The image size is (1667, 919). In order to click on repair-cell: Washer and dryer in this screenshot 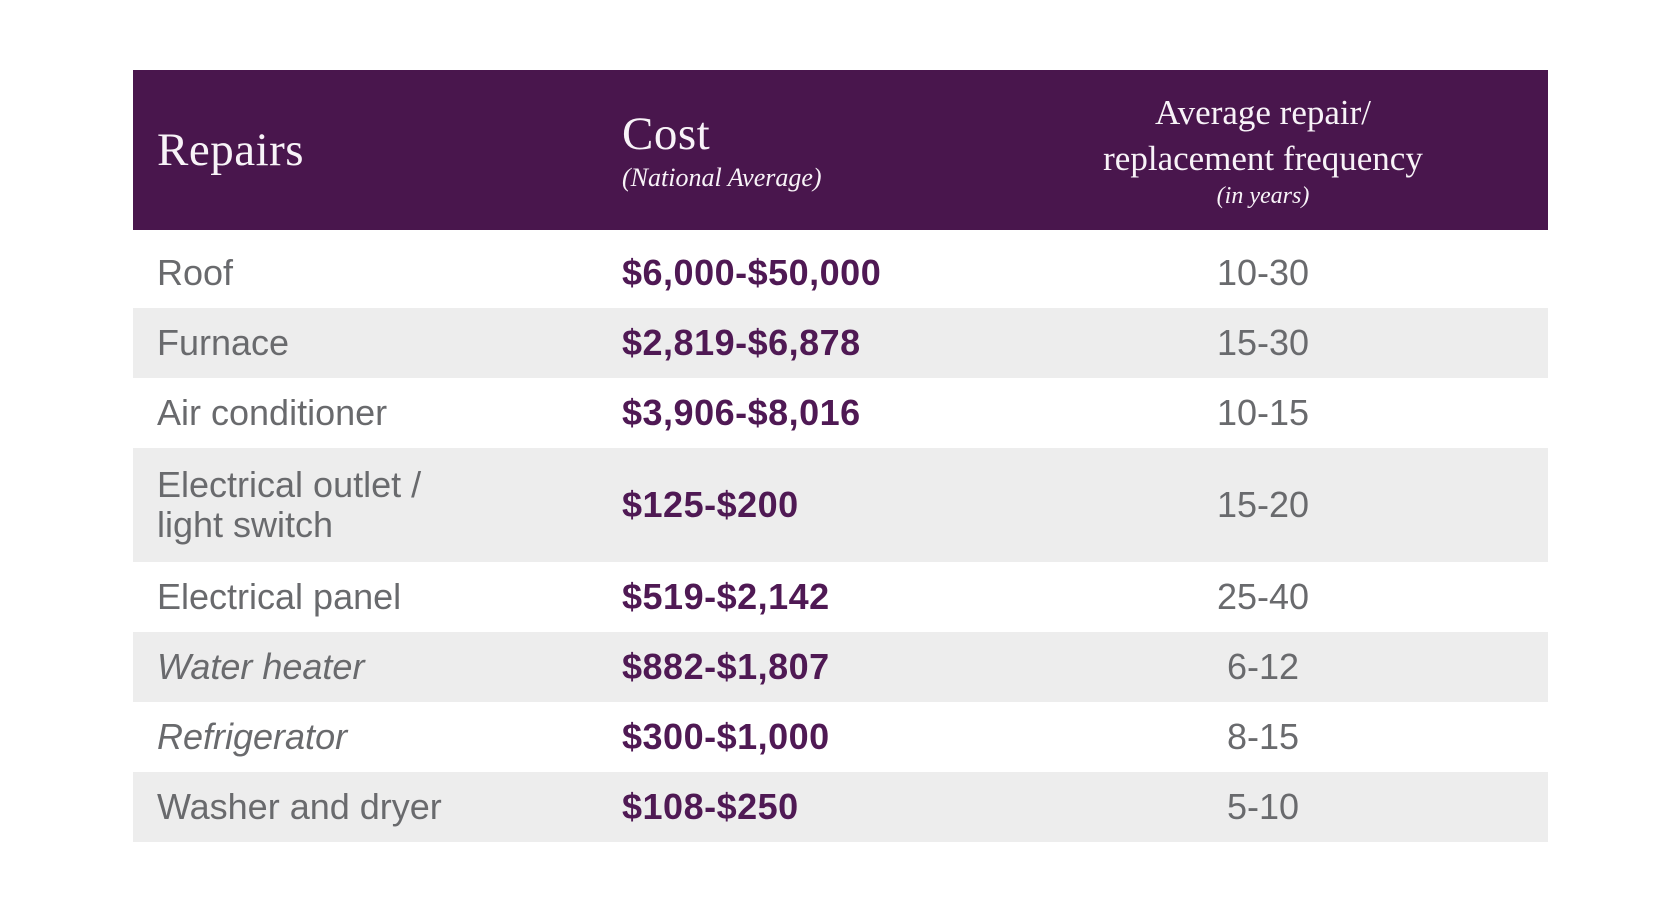, I will do `click(377, 806)`.